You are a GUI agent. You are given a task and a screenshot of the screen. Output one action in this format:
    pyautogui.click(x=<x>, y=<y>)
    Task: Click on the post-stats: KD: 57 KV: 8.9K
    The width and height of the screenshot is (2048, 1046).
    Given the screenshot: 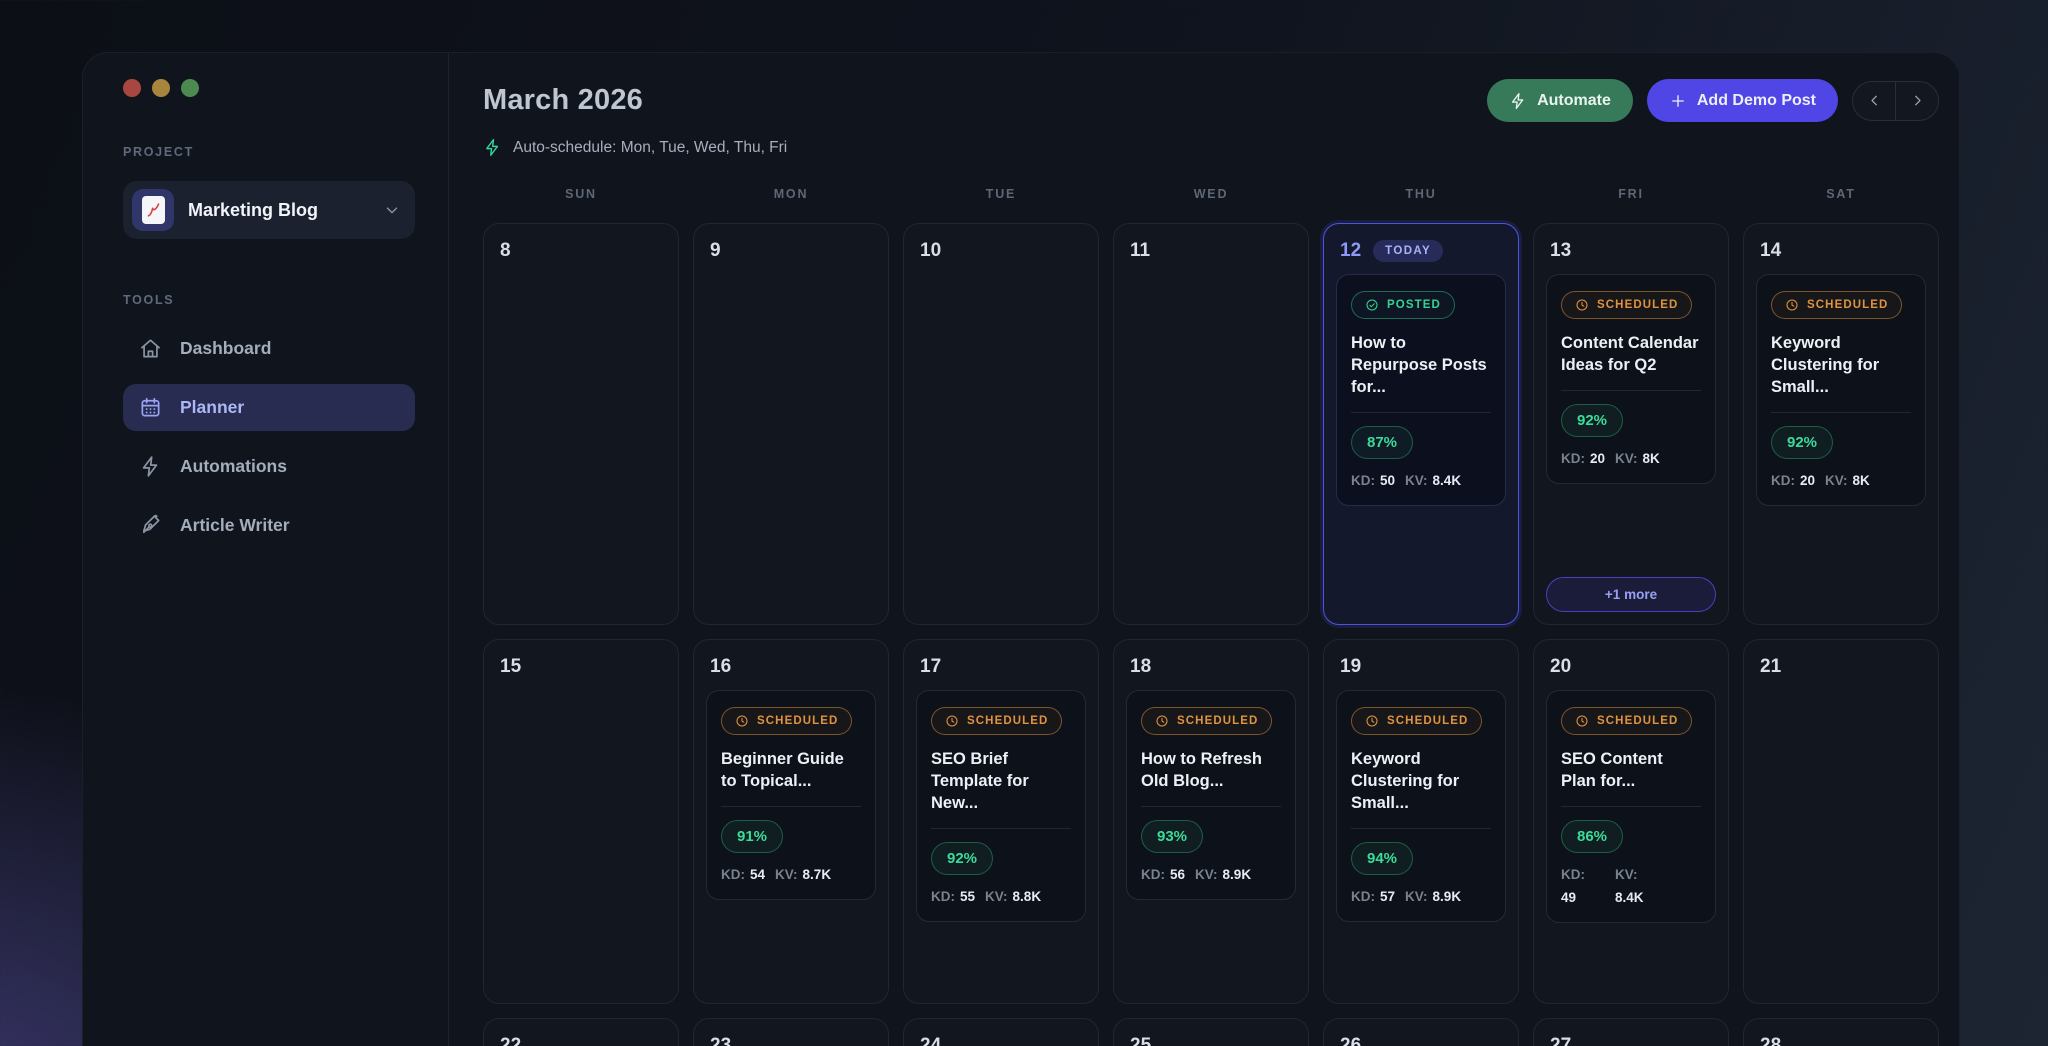 What is the action you would take?
    pyautogui.click(x=1421, y=896)
    